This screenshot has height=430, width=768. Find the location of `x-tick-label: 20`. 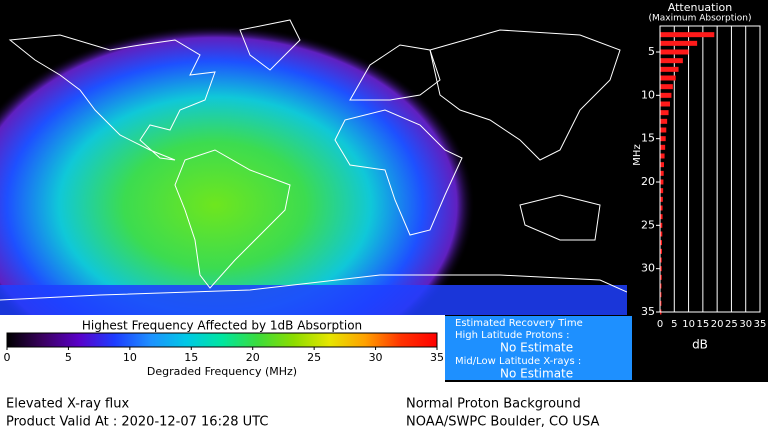

x-tick-label: 20 is located at coordinates (717, 324).